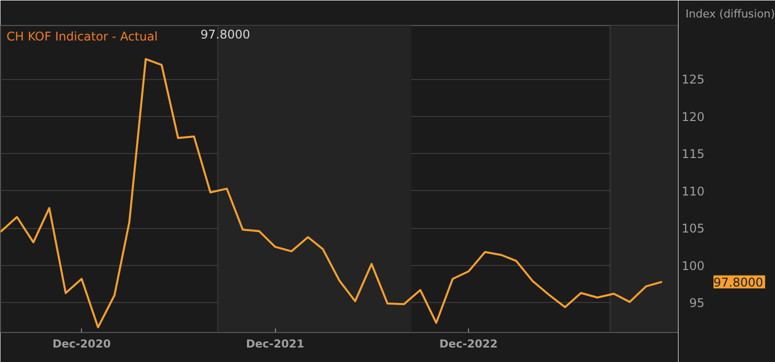 Image resolution: width=775 pixels, height=362 pixels. I want to click on x-tick-label: Dec-2021, so click(275, 344).